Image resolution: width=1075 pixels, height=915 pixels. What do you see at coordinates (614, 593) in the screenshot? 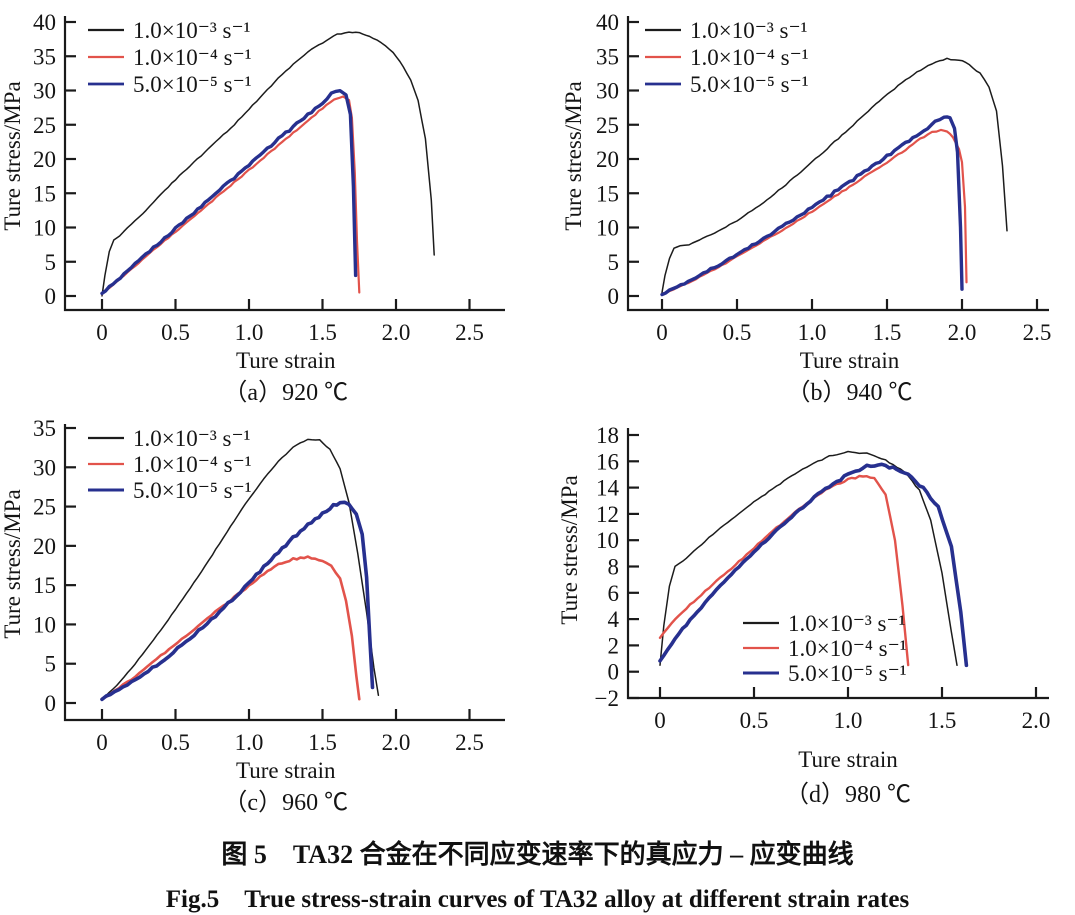
I see `y-tick-label: 6` at bounding box center [614, 593].